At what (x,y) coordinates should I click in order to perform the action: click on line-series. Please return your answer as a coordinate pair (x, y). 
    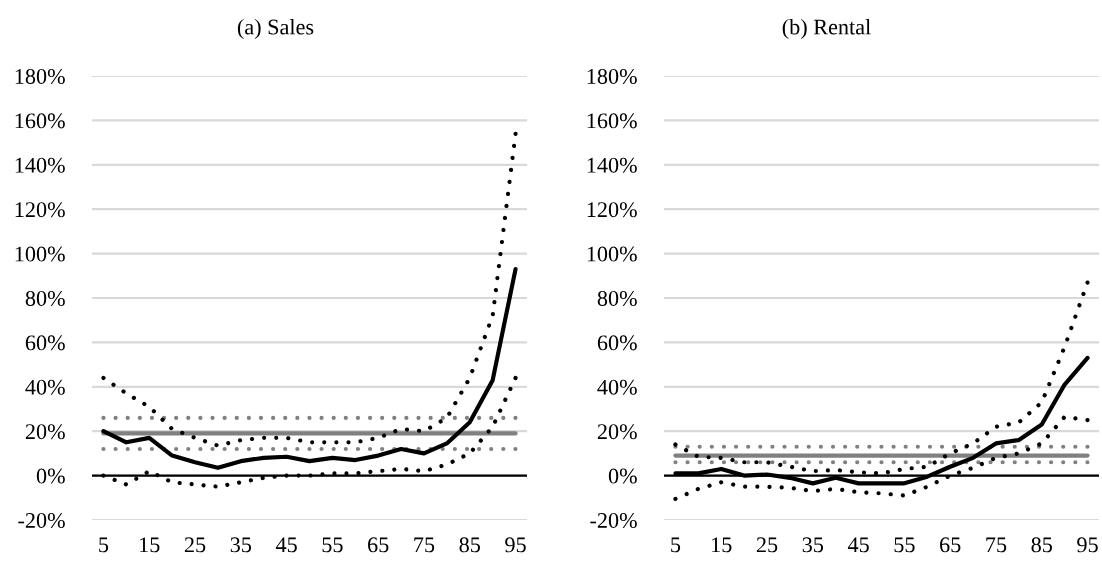
    Looking at the image, I should click on (309, 368).